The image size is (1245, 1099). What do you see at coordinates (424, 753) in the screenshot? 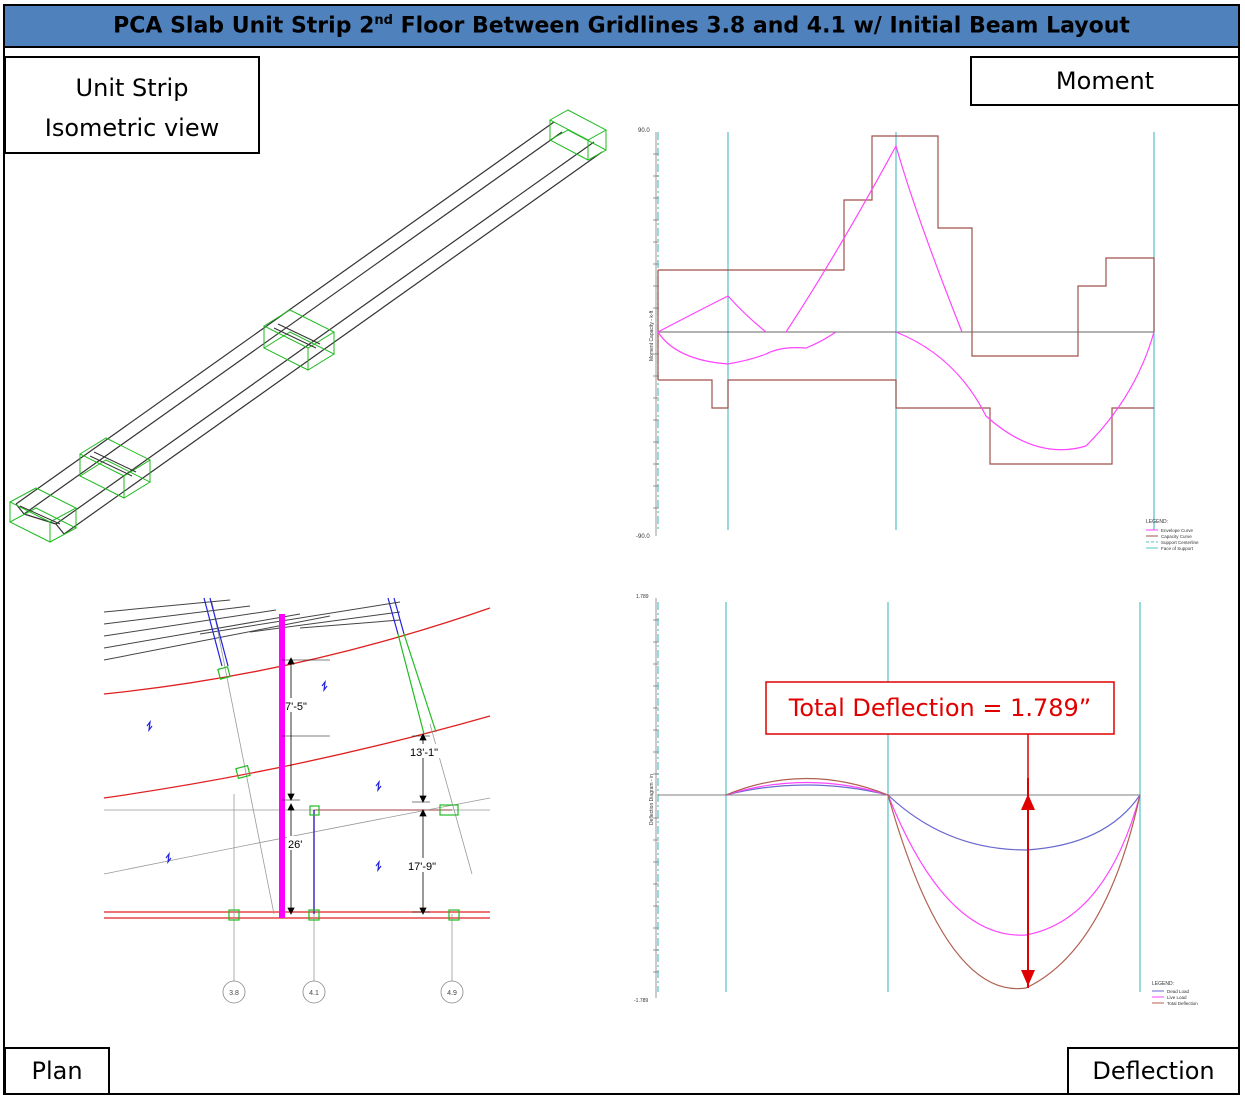
I see `dim-13-1: 13'-1"` at bounding box center [424, 753].